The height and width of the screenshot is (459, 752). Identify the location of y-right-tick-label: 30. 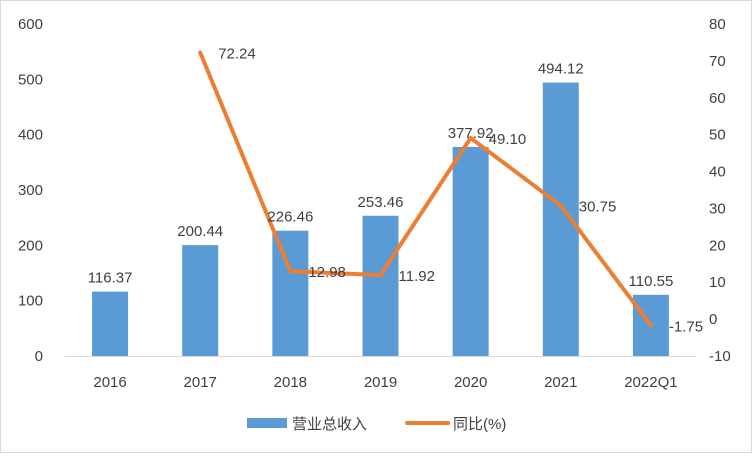
(717, 208).